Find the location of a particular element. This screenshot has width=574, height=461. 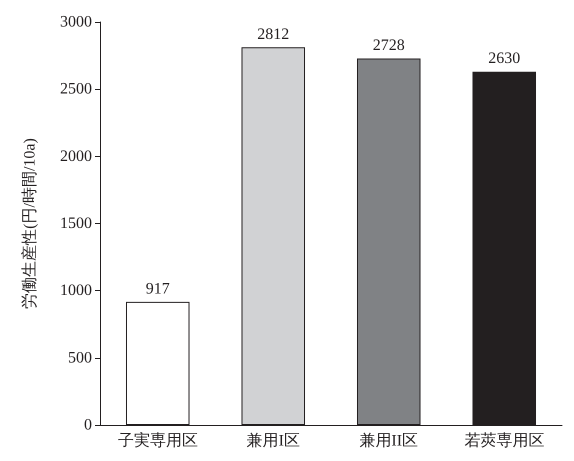

y-tick-label: 0 is located at coordinates (88, 425).